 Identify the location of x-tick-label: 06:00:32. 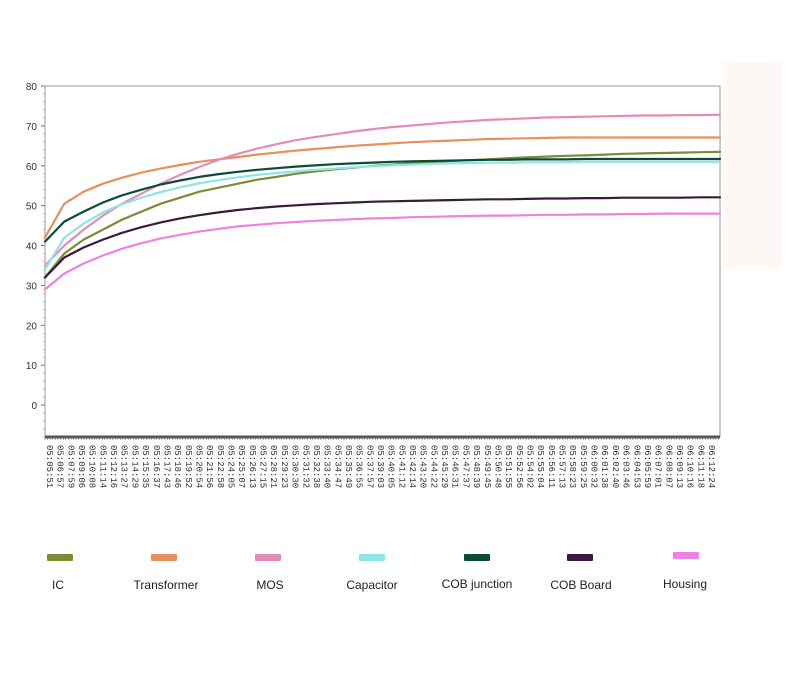
(594, 466).